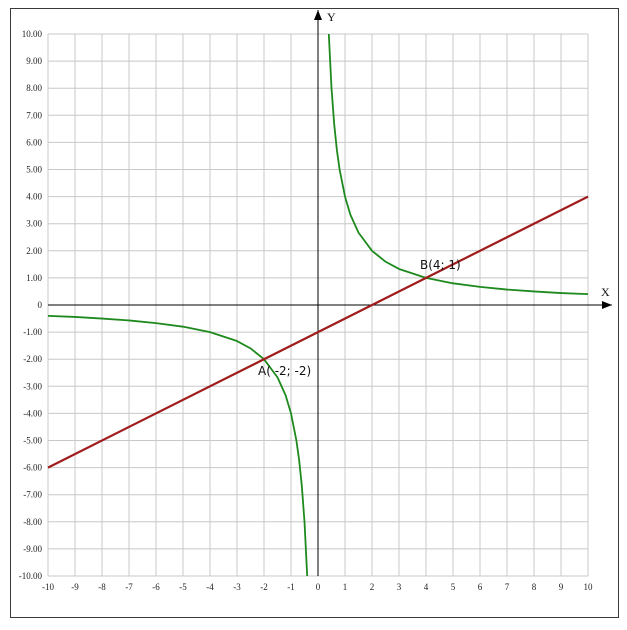 Image resolution: width=627 pixels, height=630 pixels. Describe the element at coordinates (32, 495) in the screenshot. I see `y-tick-label: -7.00` at that location.